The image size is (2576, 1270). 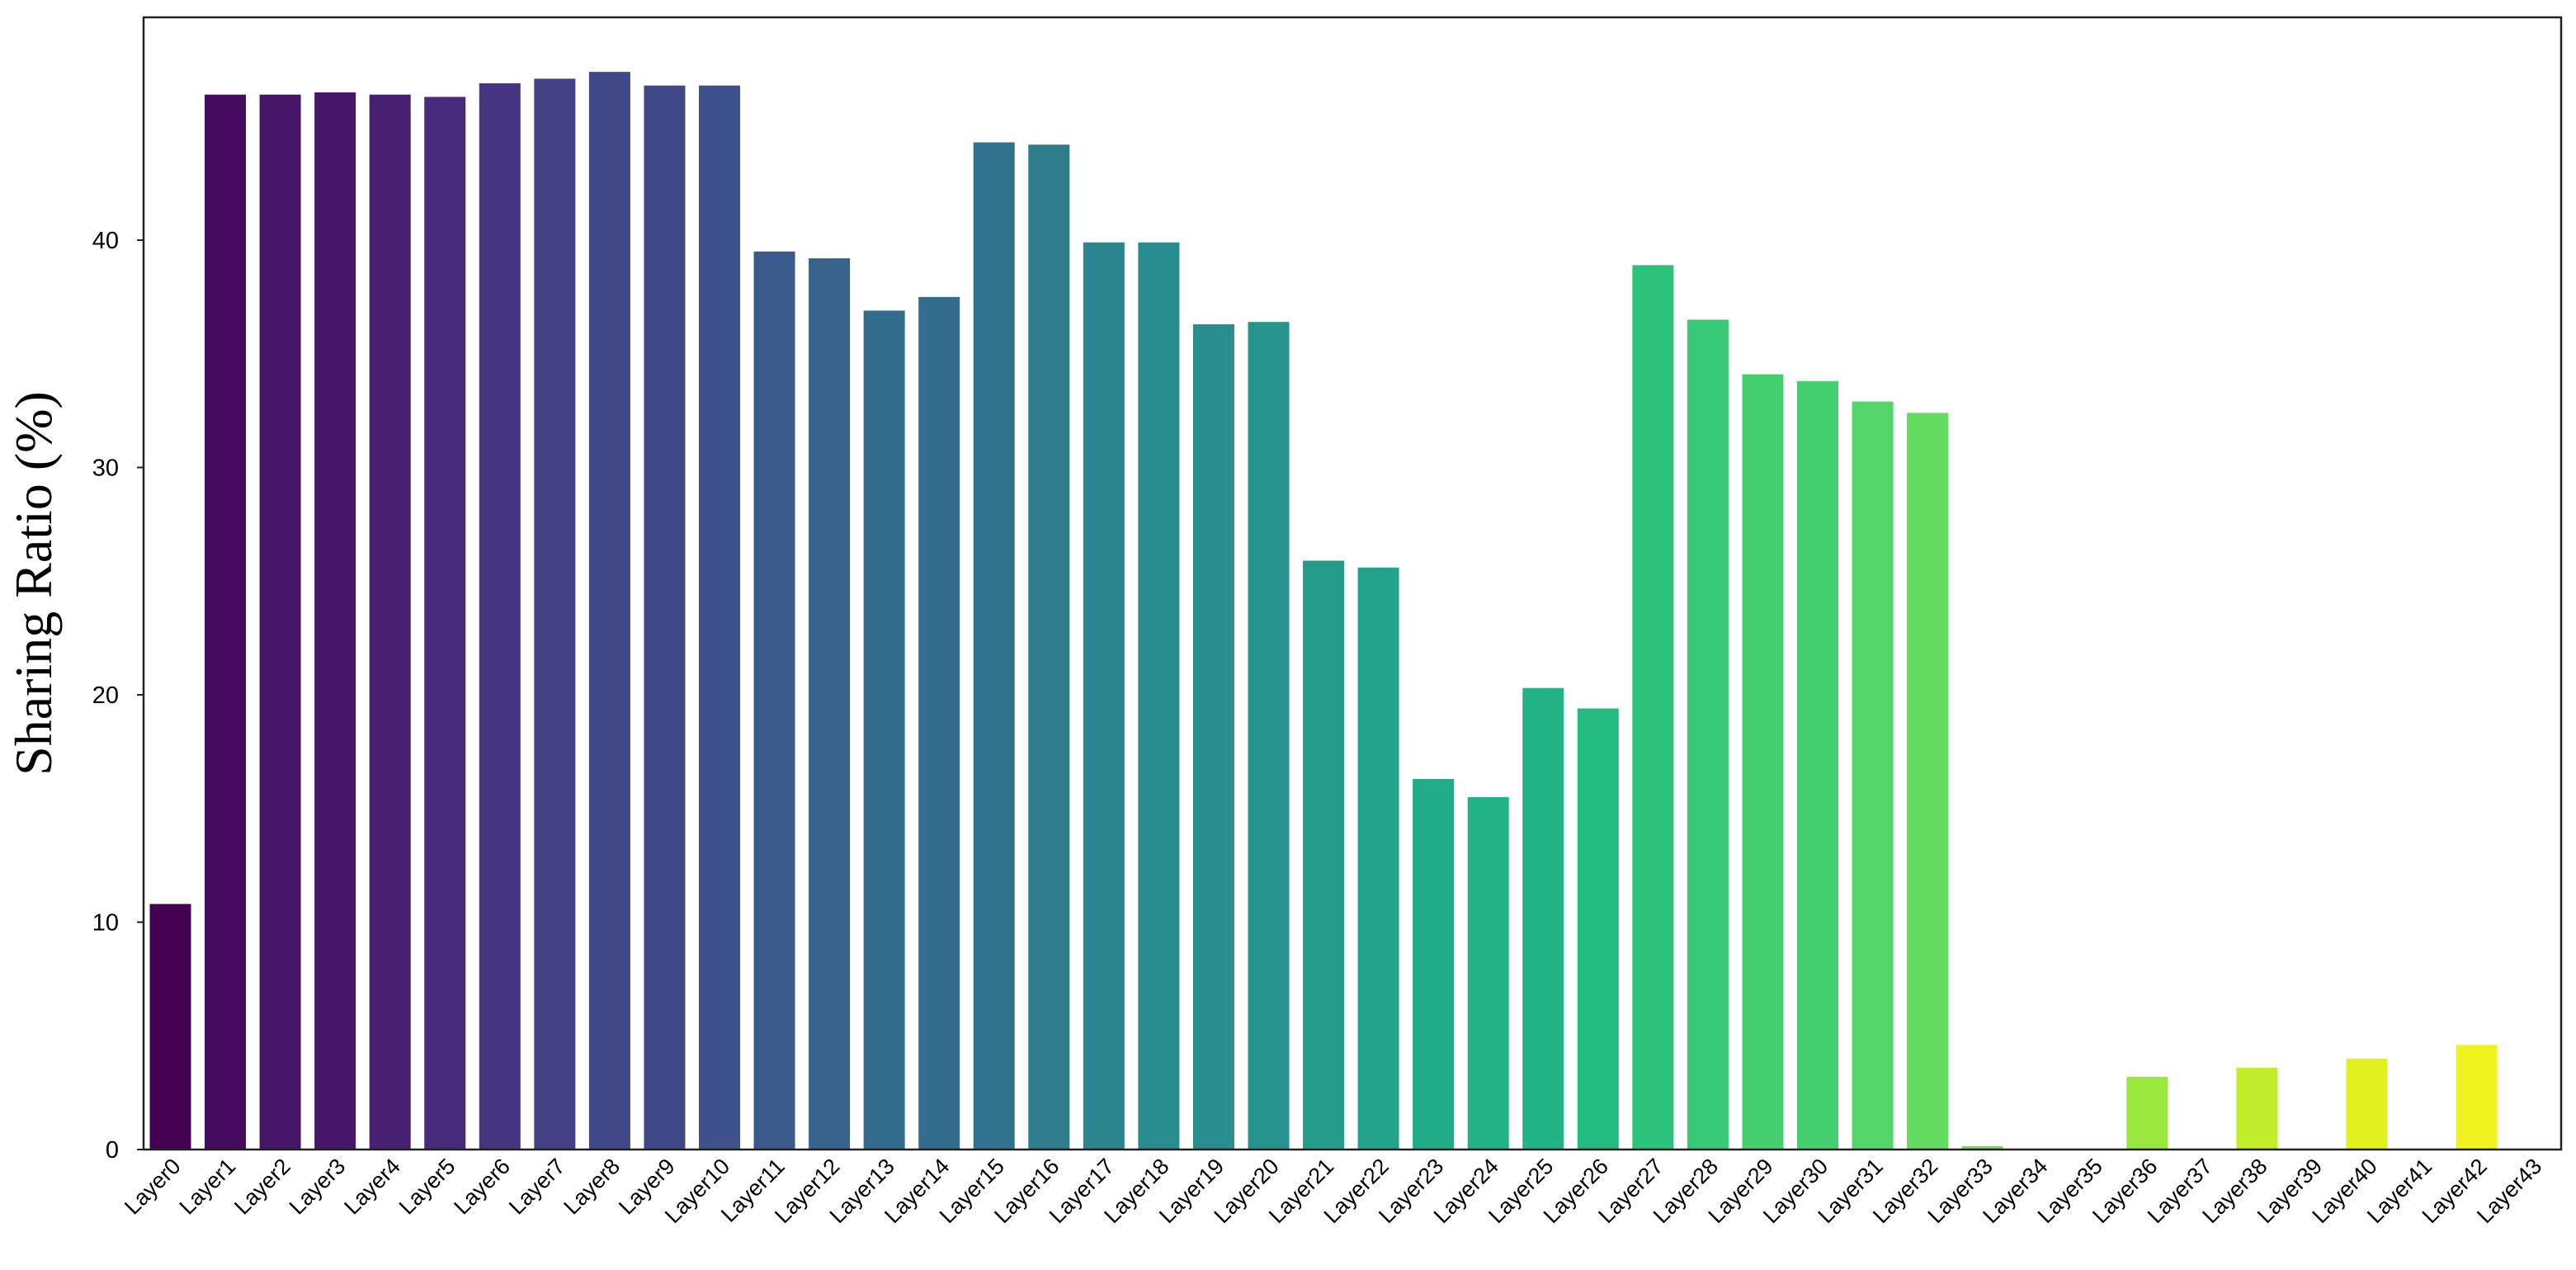 What do you see at coordinates (2367, 1104) in the screenshot?
I see `bar-layer40` at bounding box center [2367, 1104].